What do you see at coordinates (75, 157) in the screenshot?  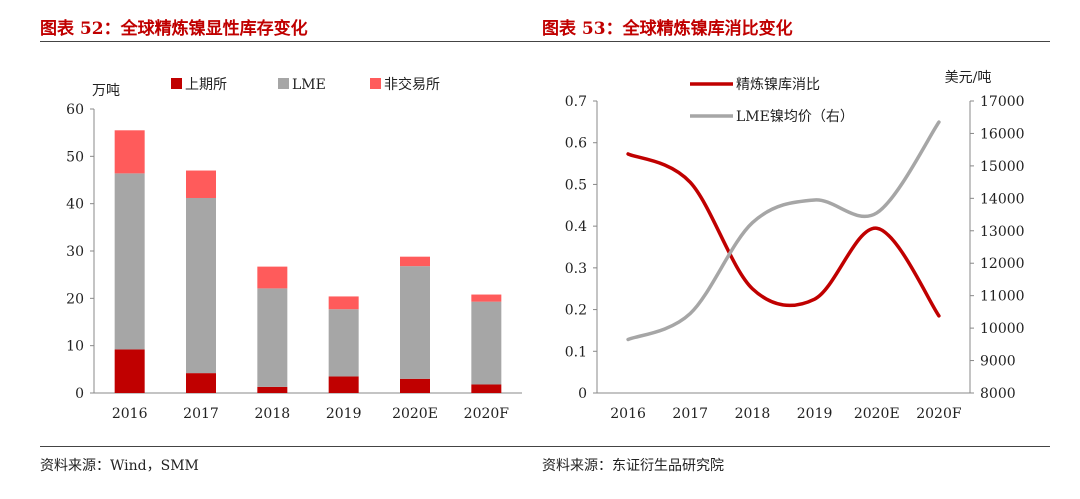 I see `y-tick-label: 50` at bounding box center [75, 157].